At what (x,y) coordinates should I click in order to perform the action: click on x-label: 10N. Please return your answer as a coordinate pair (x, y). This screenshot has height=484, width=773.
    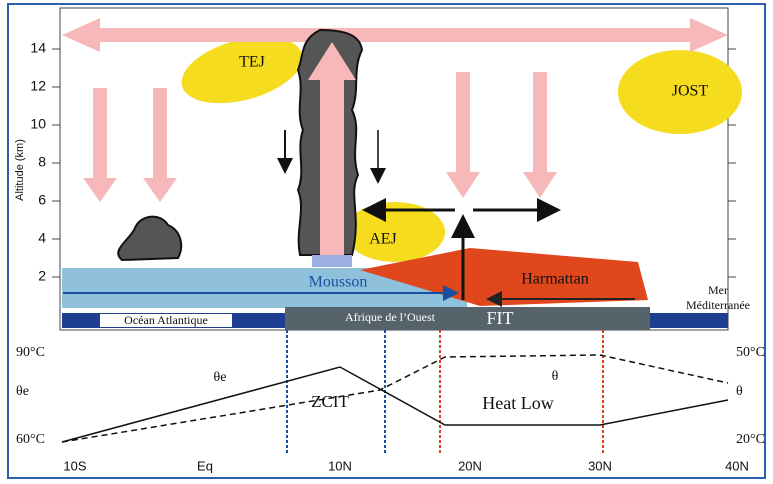
    Looking at the image, I should click on (340, 465).